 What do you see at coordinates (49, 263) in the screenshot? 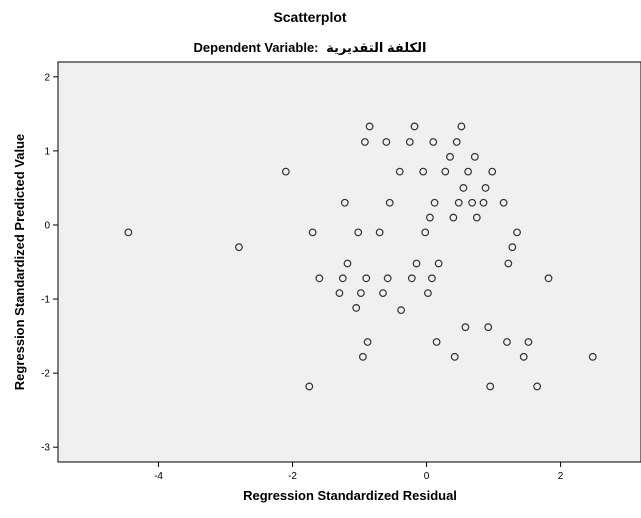
I see `y-axis: 2 1 0 -1 -2 -3` at bounding box center [49, 263].